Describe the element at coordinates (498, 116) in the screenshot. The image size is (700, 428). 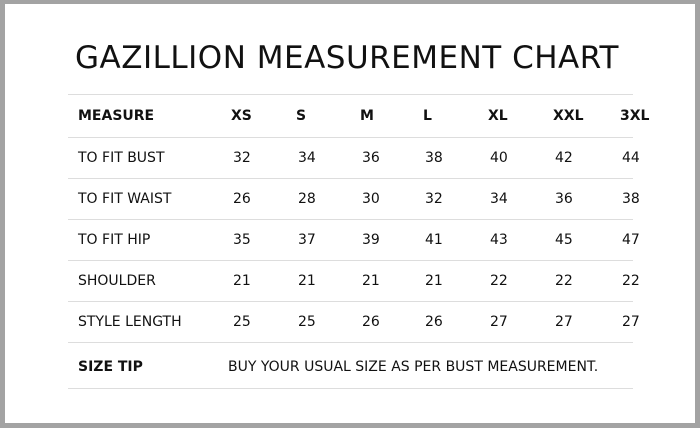
I see `header-size: XL` at that location.